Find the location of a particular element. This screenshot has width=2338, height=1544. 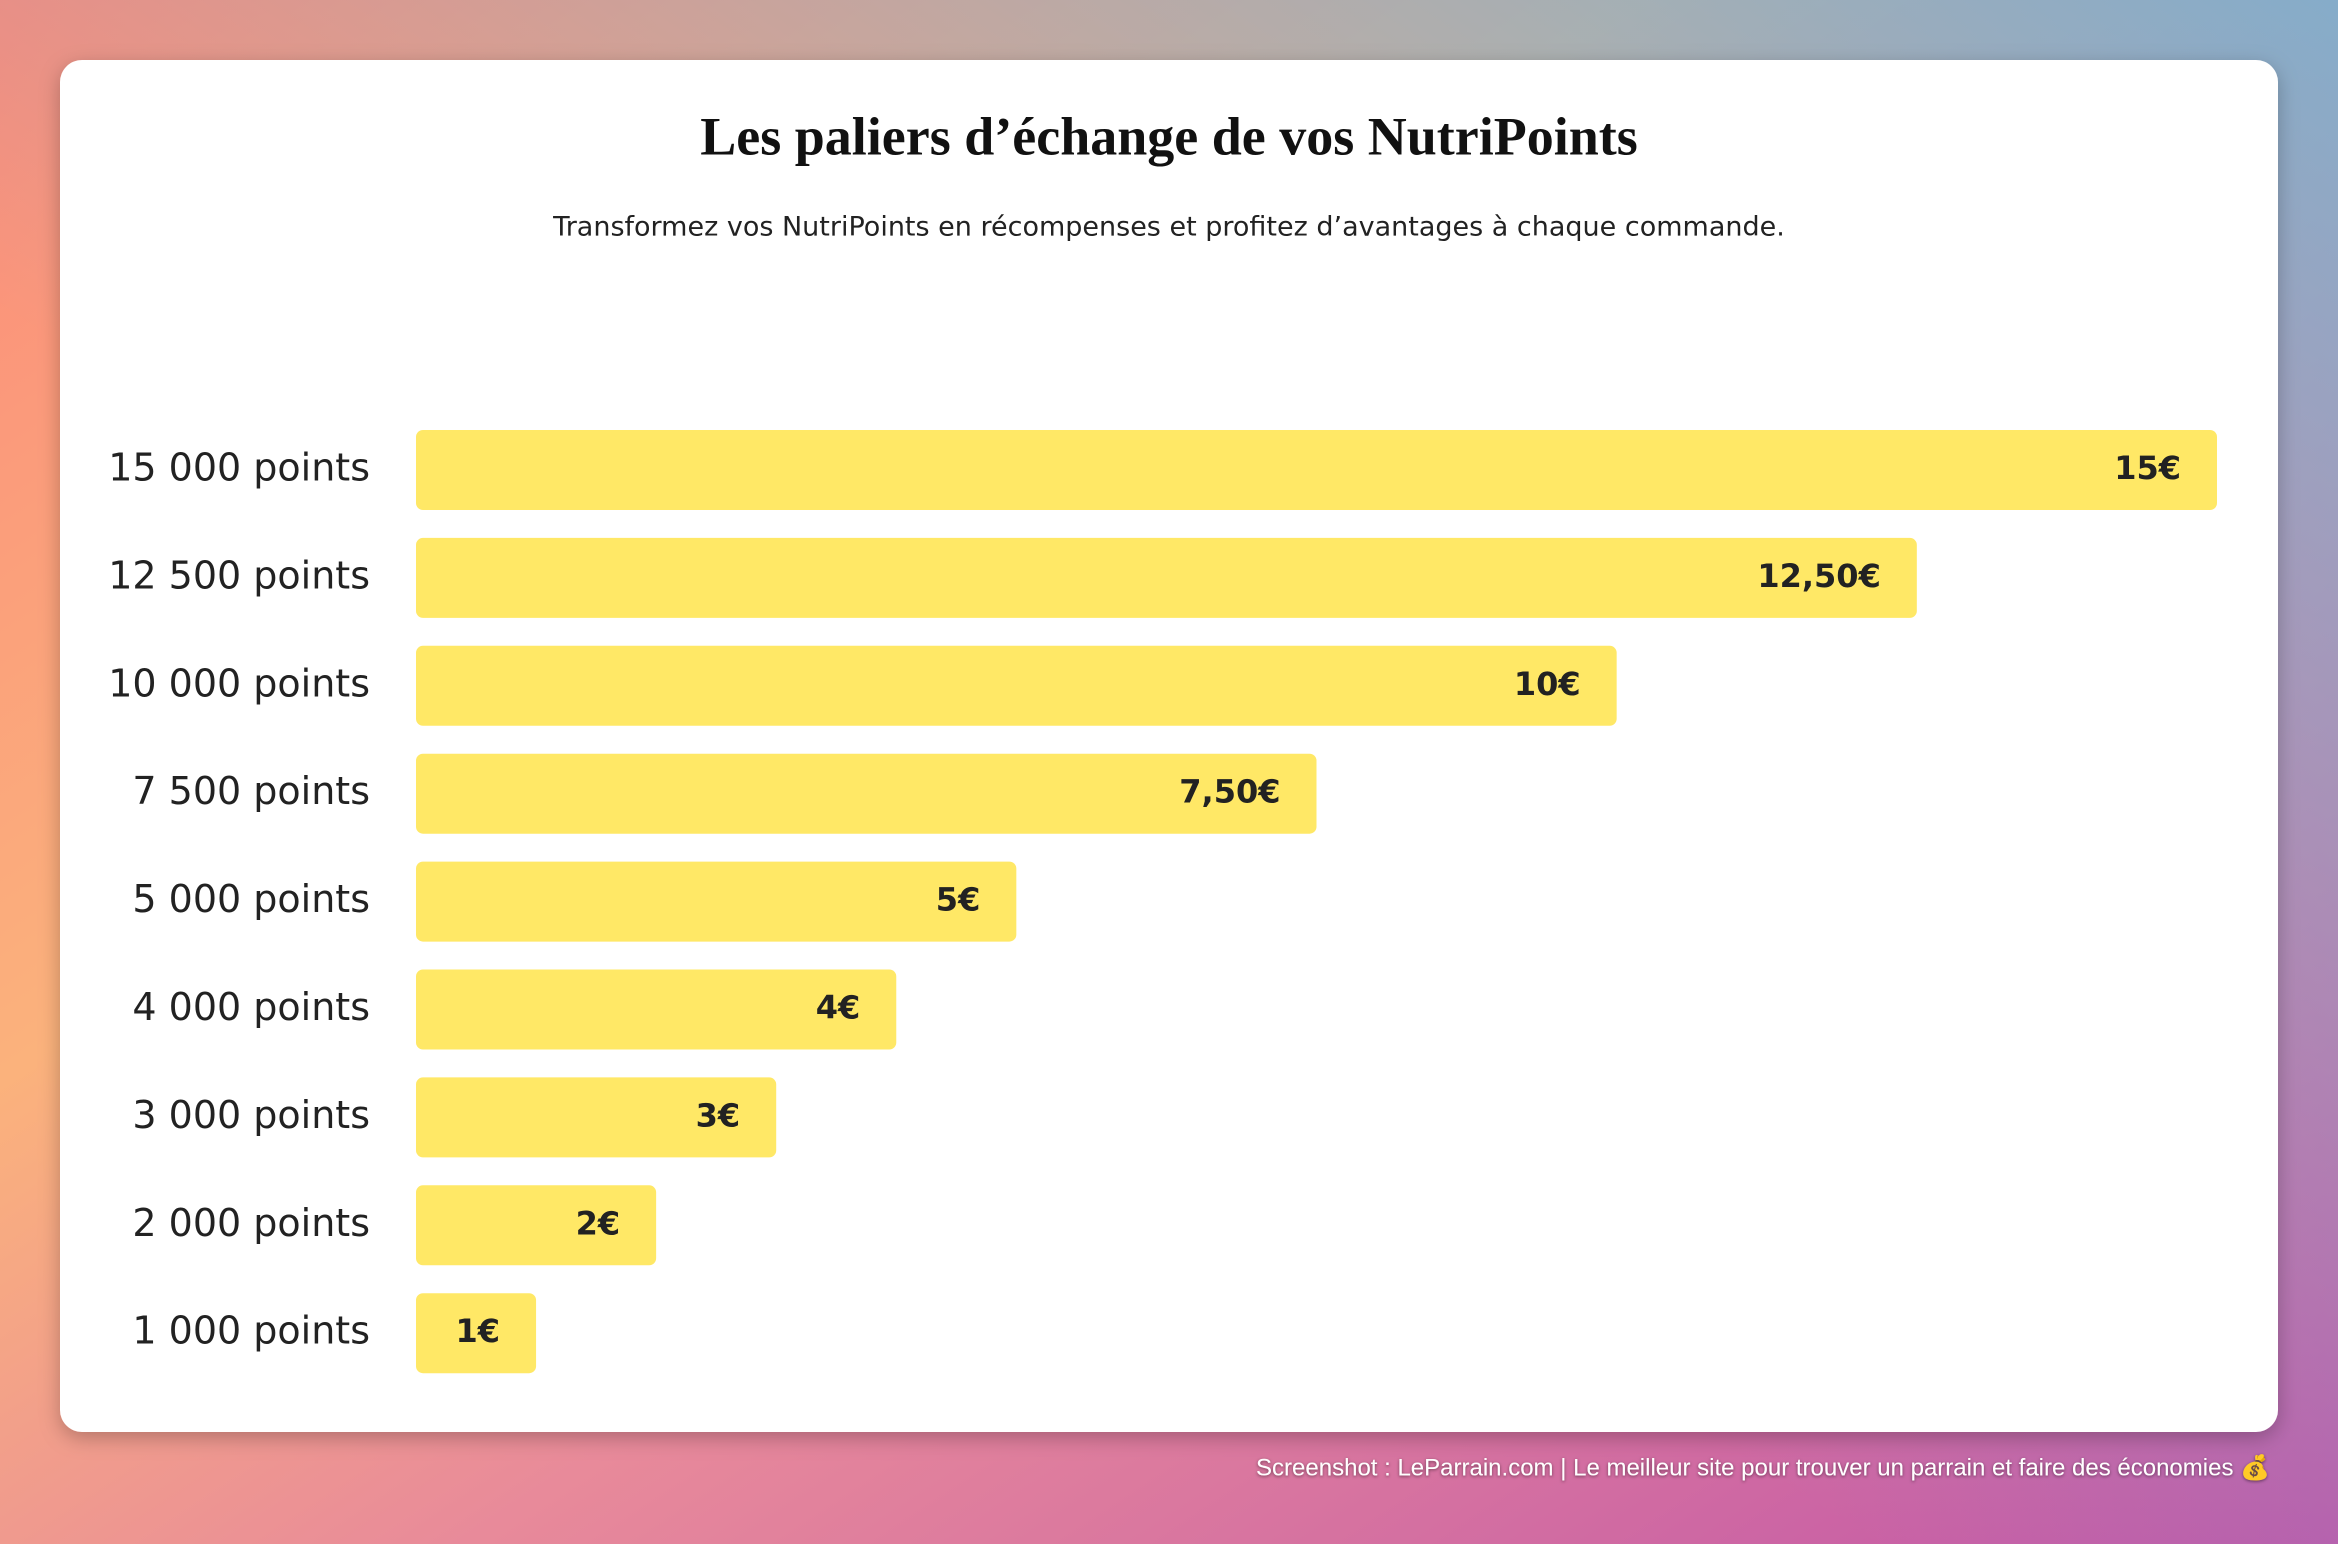

category-label: 10 000 points is located at coordinates (239, 683).